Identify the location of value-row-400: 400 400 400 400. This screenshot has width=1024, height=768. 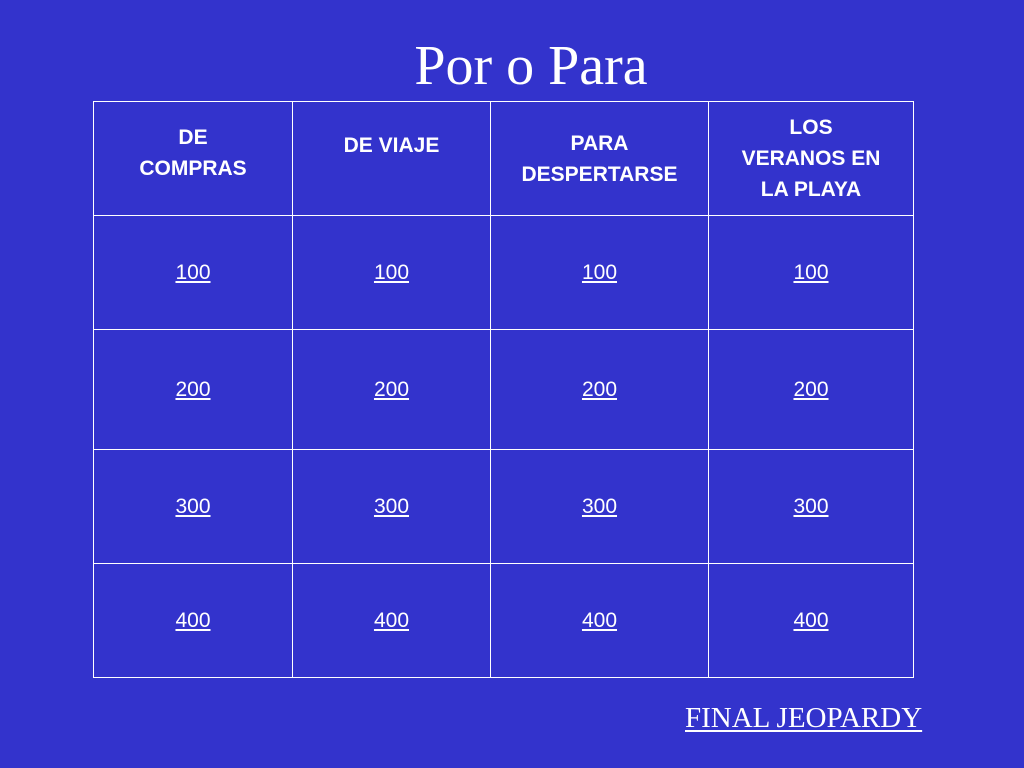
(503, 620).